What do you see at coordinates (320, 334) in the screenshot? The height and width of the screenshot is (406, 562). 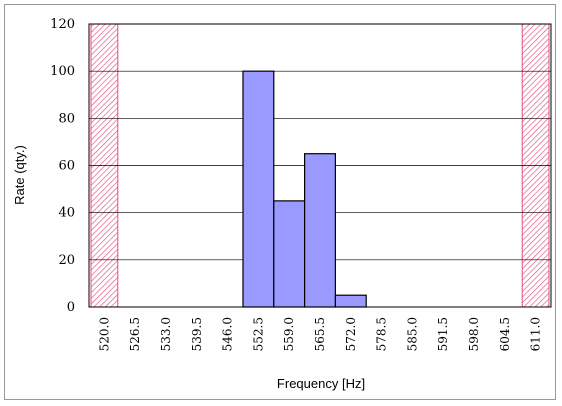 I see `x-tick-label: 565.5` at bounding box center [320, 334].